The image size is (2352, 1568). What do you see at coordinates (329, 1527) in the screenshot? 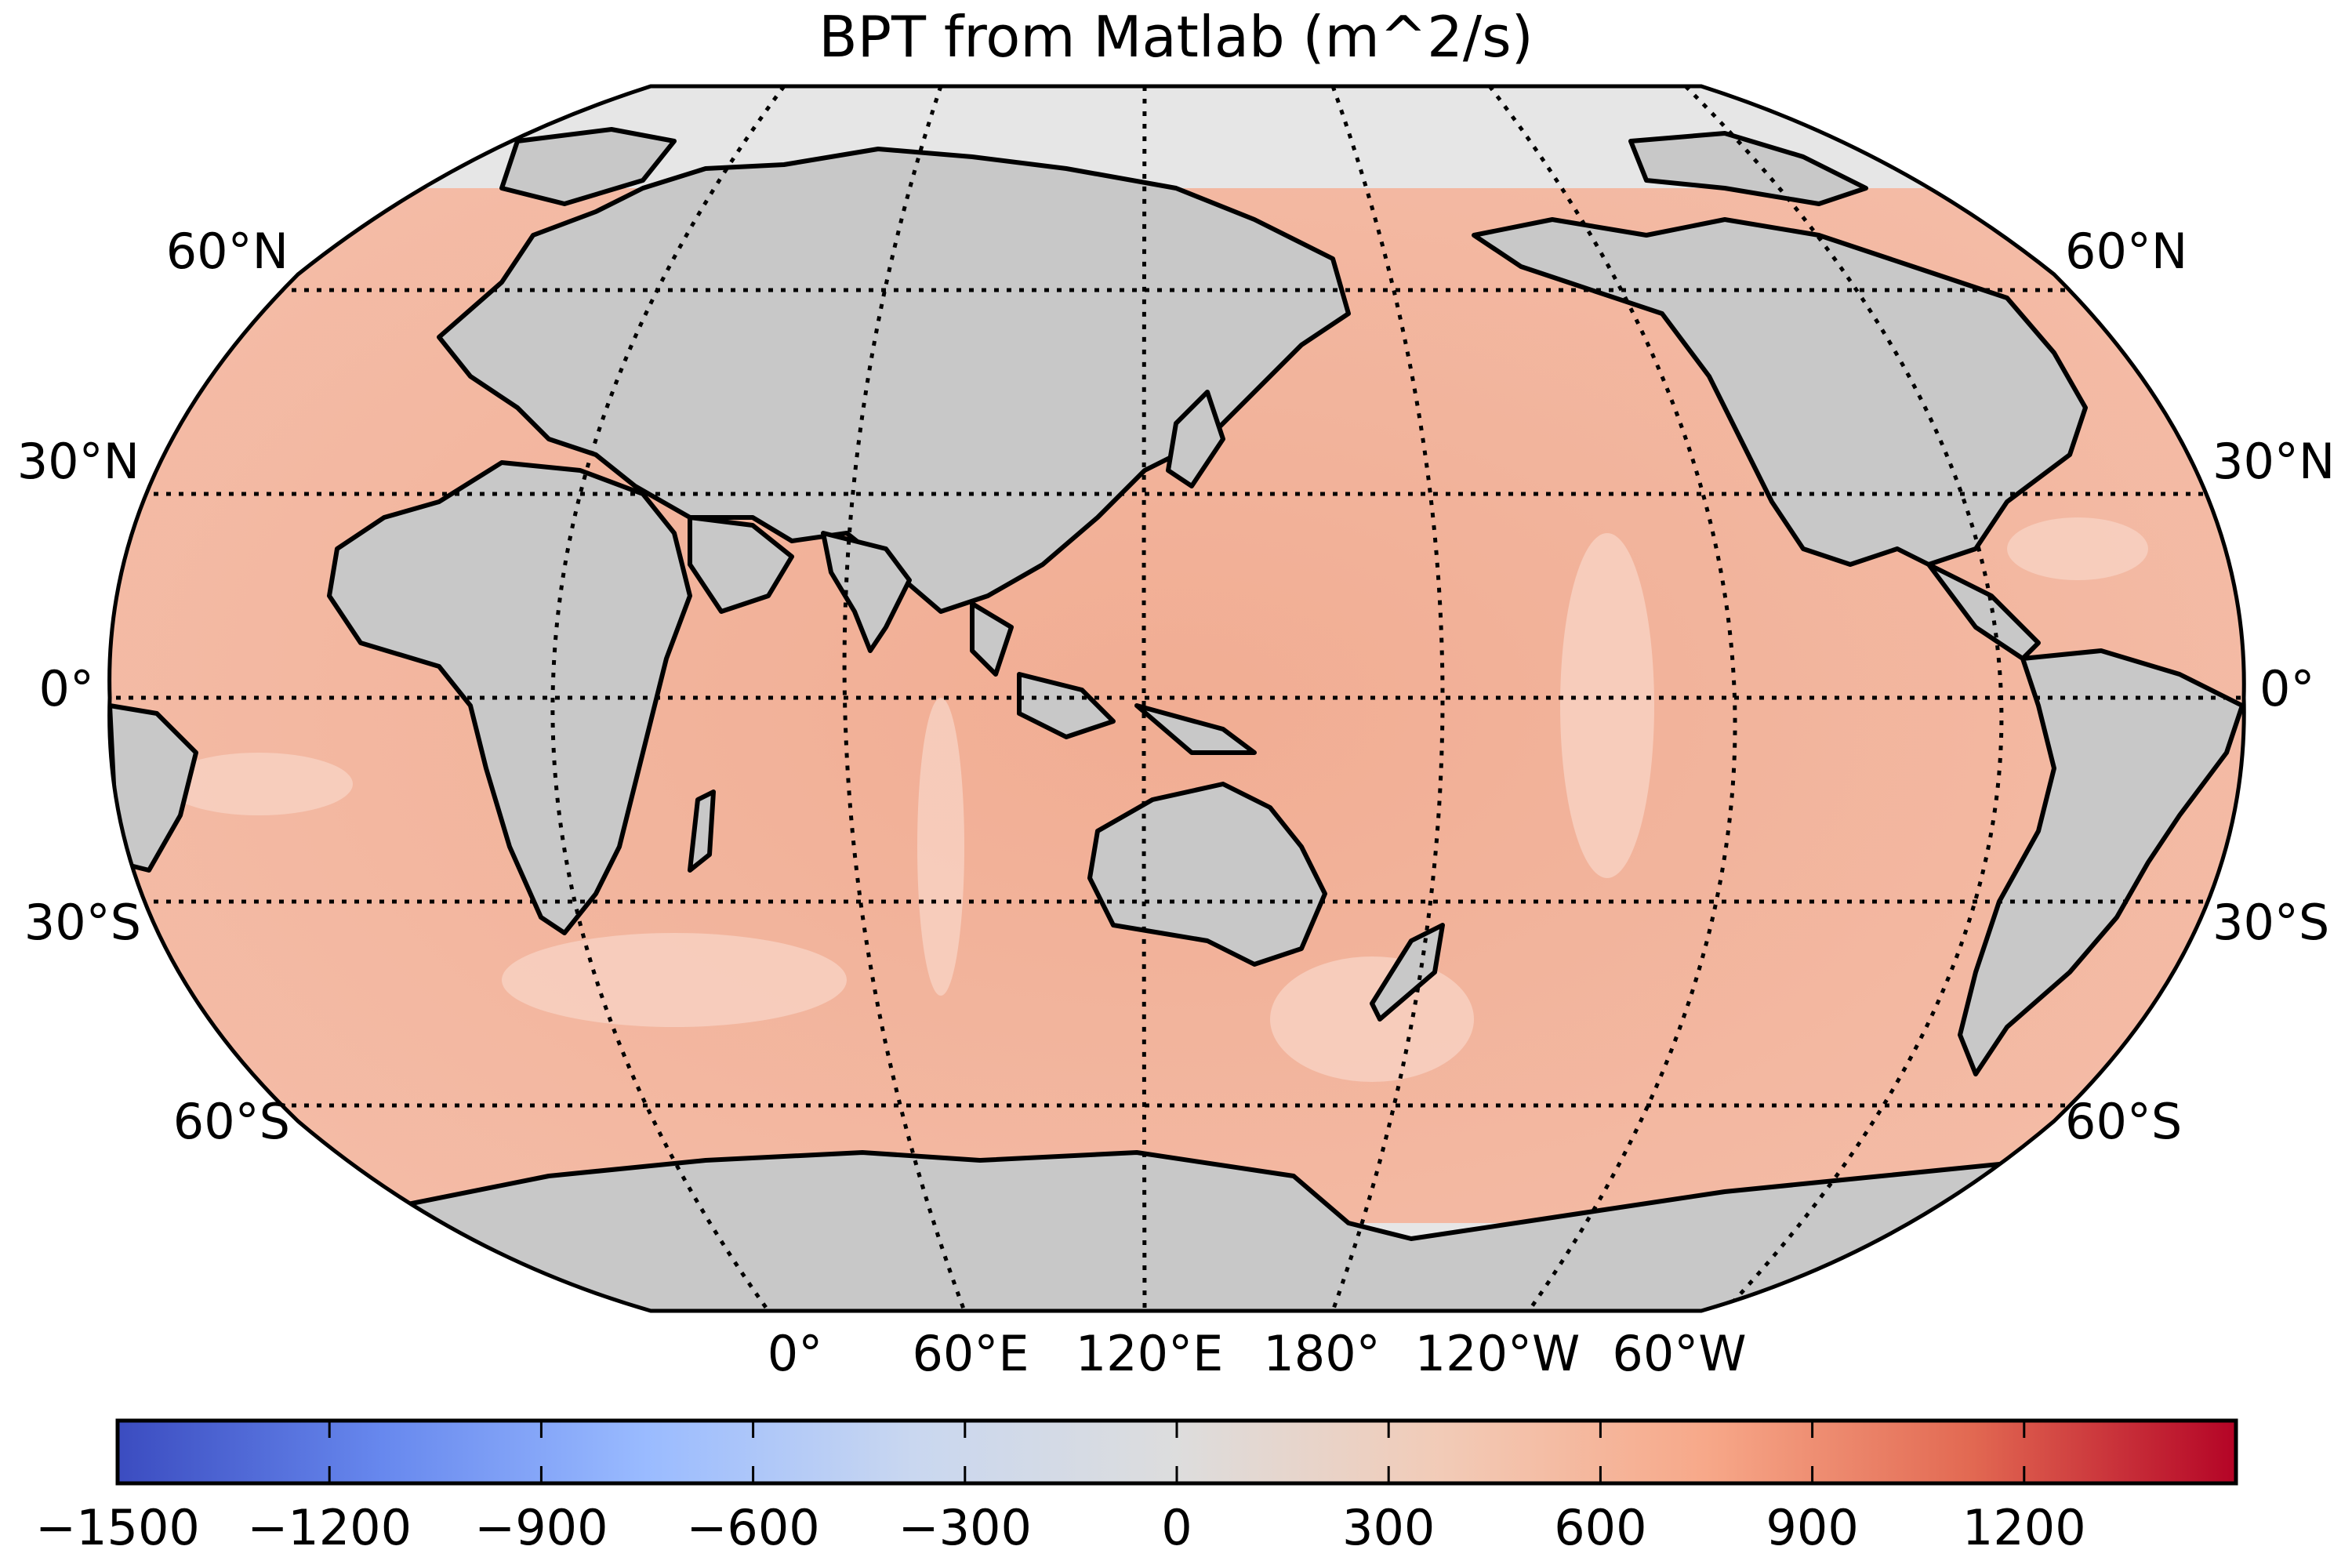
I see `colorbar-tick-label: −1200` at bounding box center [329, 1527].